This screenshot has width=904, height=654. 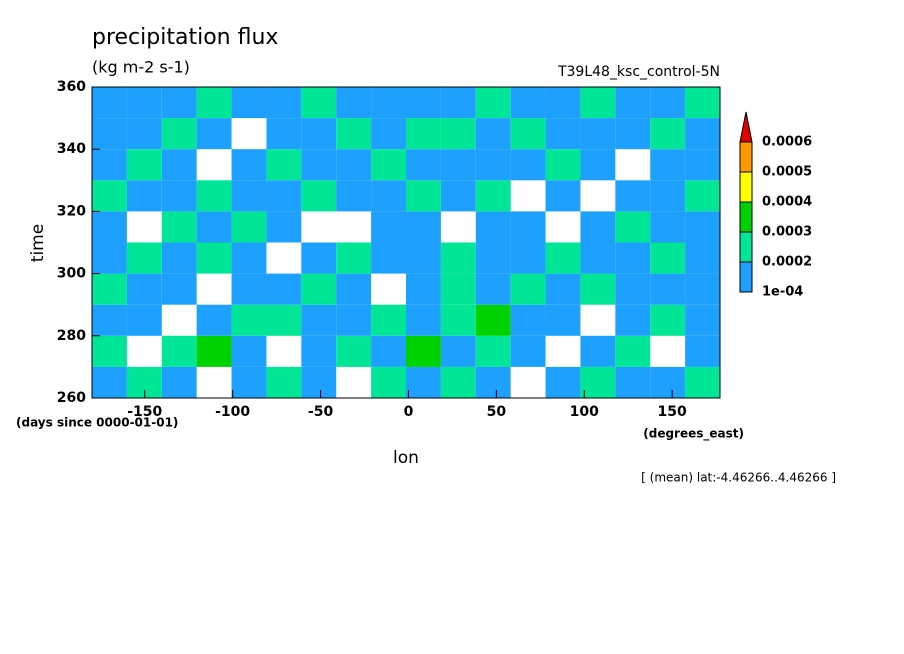 I want to click on colorbar-label: 1e-04, so click(x=782, y=292).